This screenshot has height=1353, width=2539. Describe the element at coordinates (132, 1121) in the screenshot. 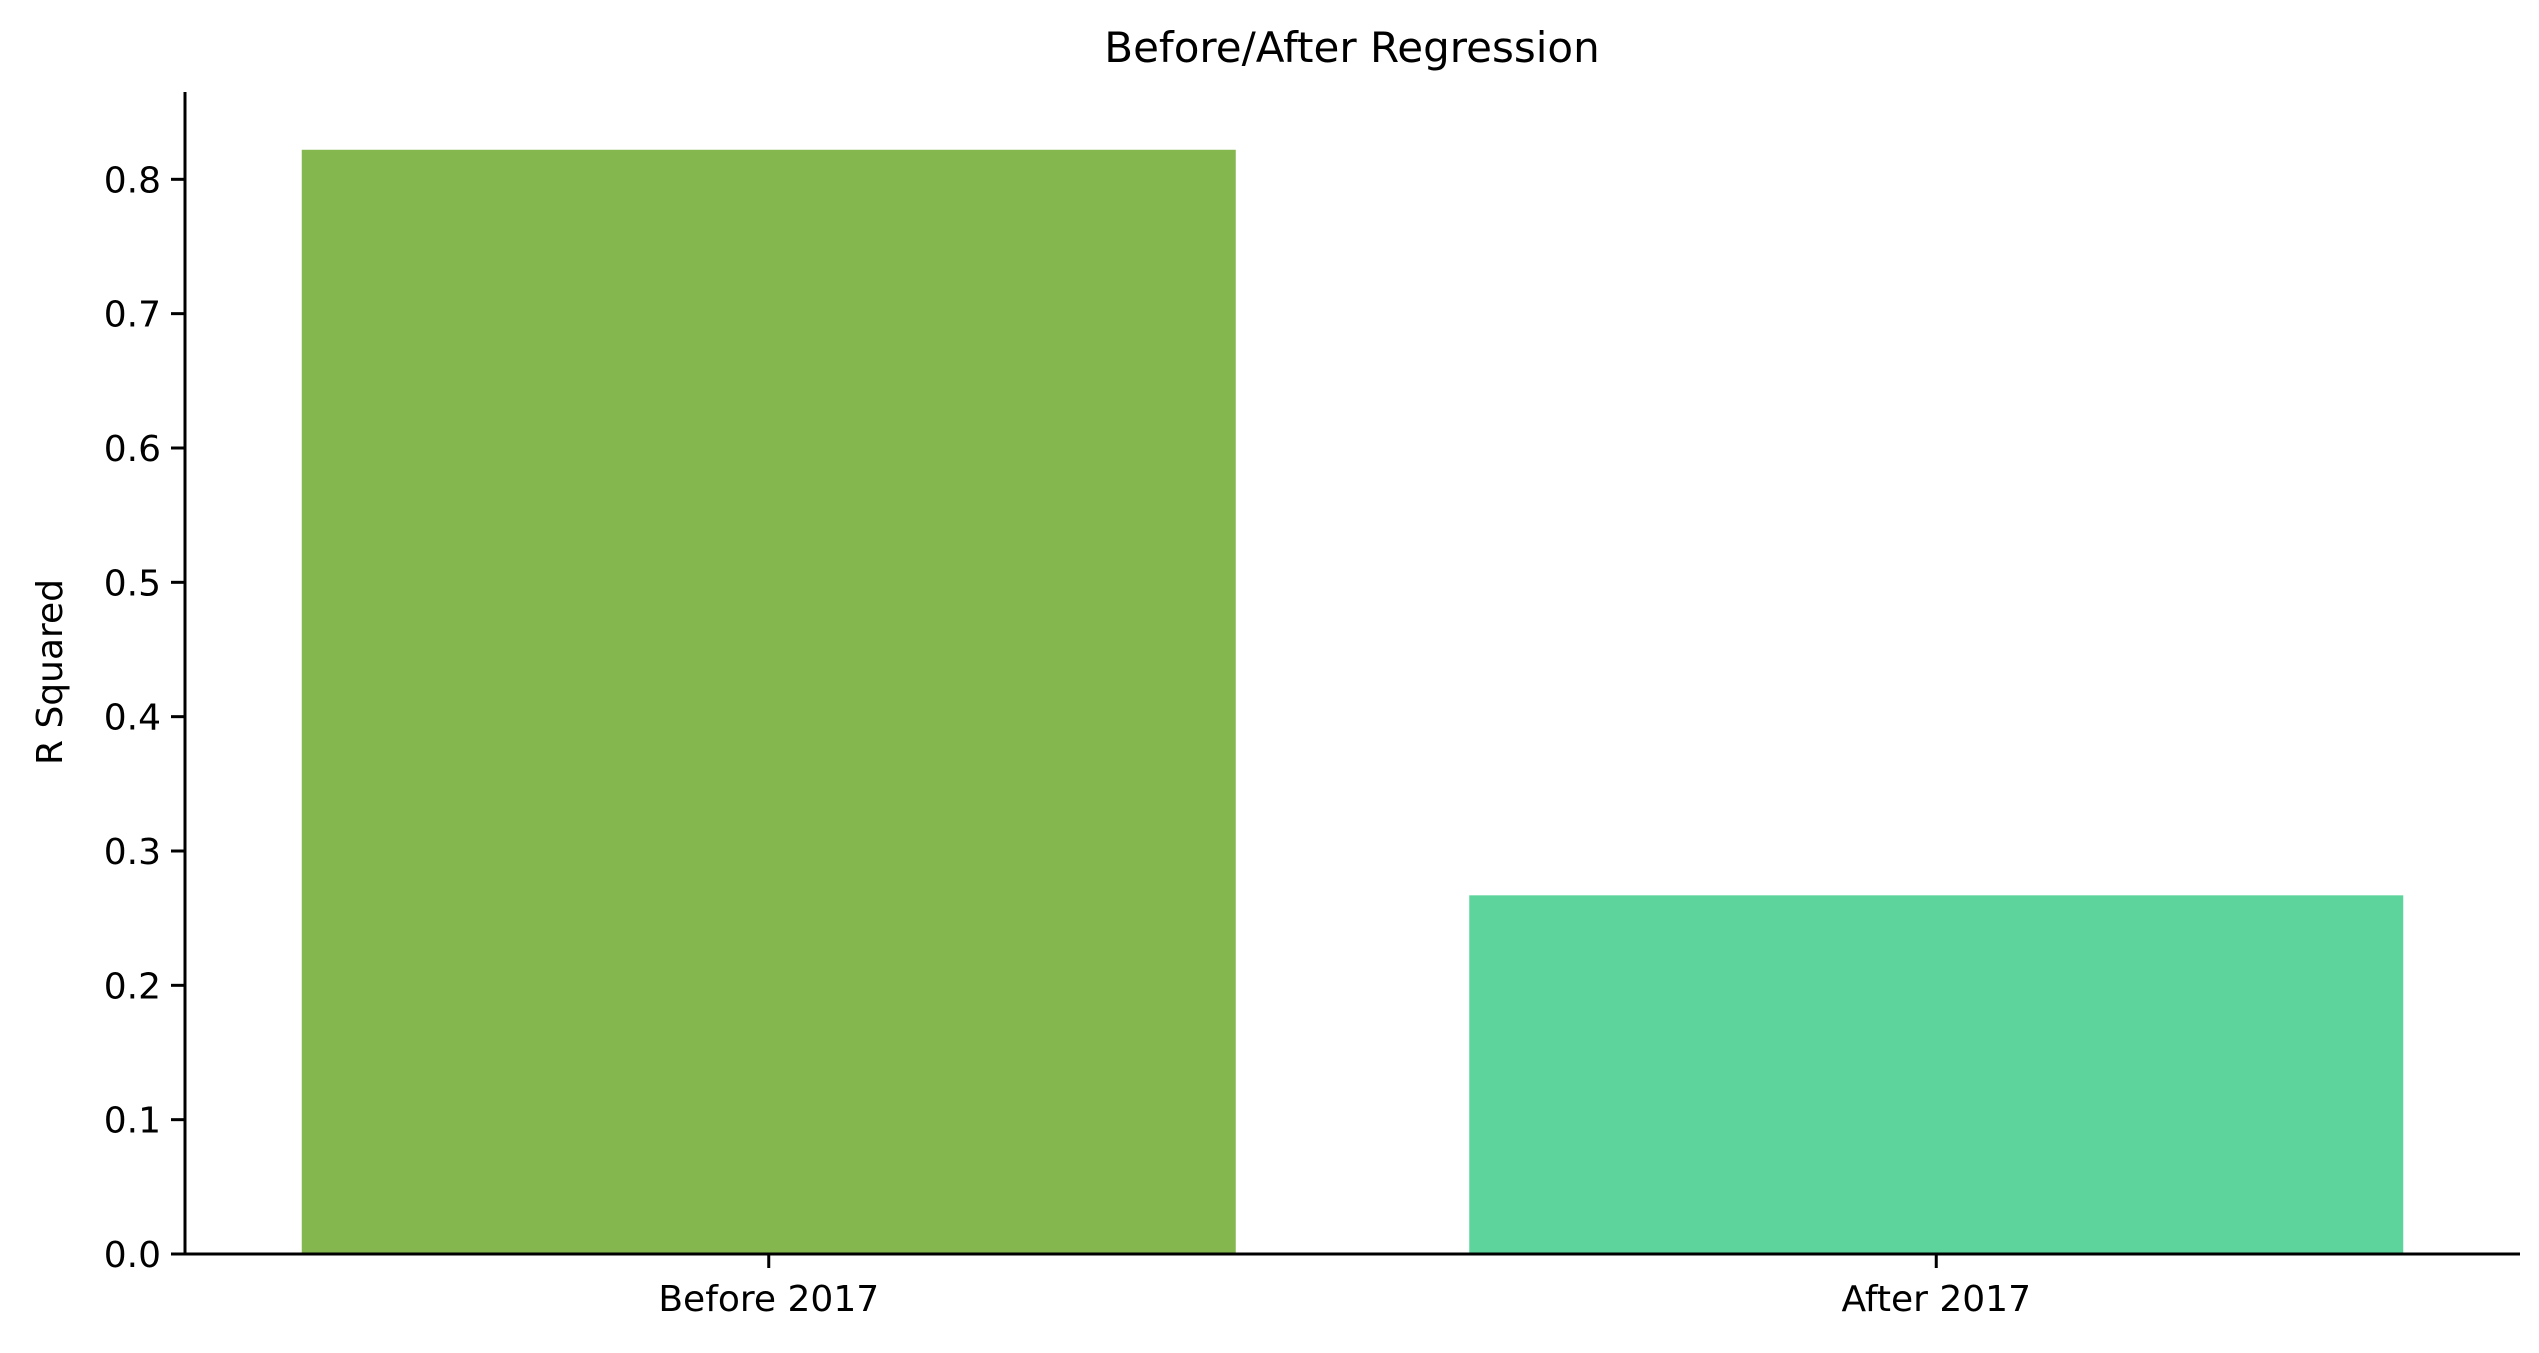

I see `y-tick-label: 0.1` at that location.